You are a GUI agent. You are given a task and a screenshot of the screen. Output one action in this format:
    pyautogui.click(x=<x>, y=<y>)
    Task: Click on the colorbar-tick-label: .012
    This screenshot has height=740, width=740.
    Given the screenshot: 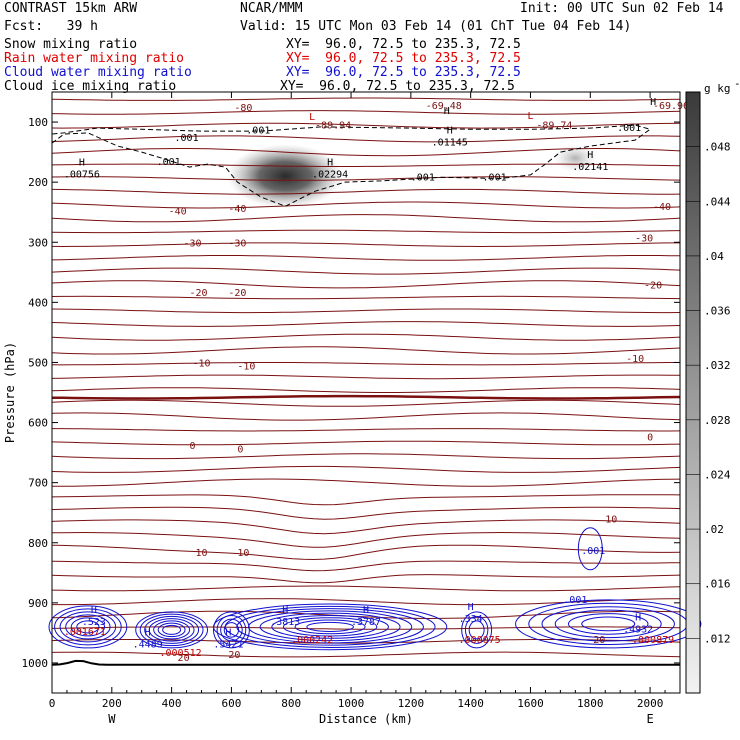 What is the action you would take?
    pyautogui.click(x=717, y=638)
    